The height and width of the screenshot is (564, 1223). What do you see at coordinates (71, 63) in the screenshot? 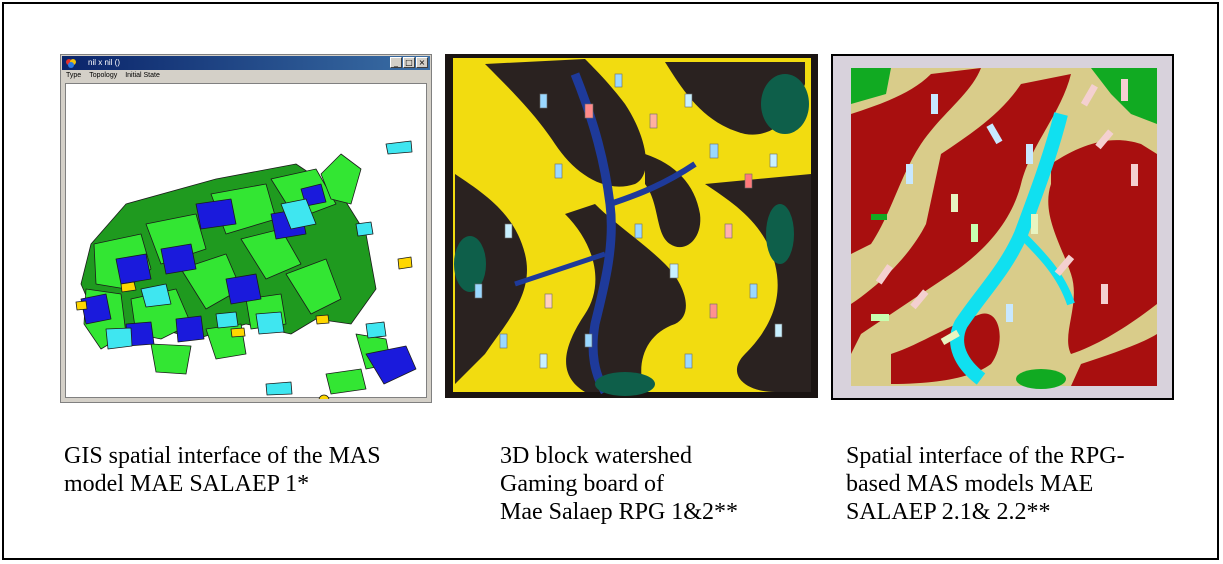
I see `app-icon` at bounding box center [71, 63].